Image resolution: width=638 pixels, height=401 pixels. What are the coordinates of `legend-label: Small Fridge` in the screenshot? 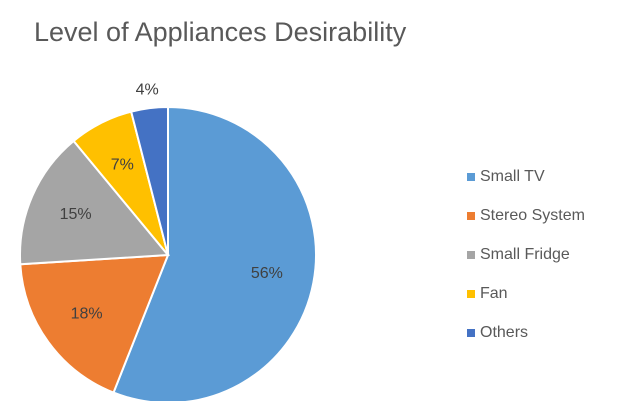 It's located at (525, 254).